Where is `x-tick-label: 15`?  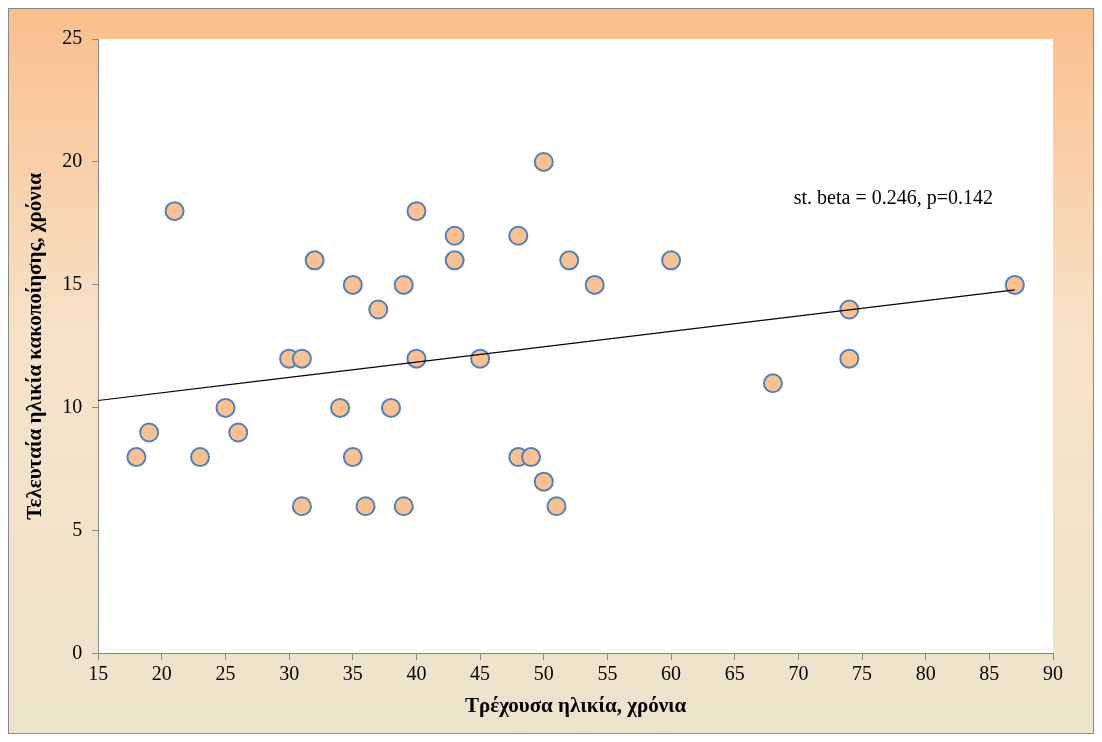 x-tick-label: 15 is located at coordinates (98, 673).